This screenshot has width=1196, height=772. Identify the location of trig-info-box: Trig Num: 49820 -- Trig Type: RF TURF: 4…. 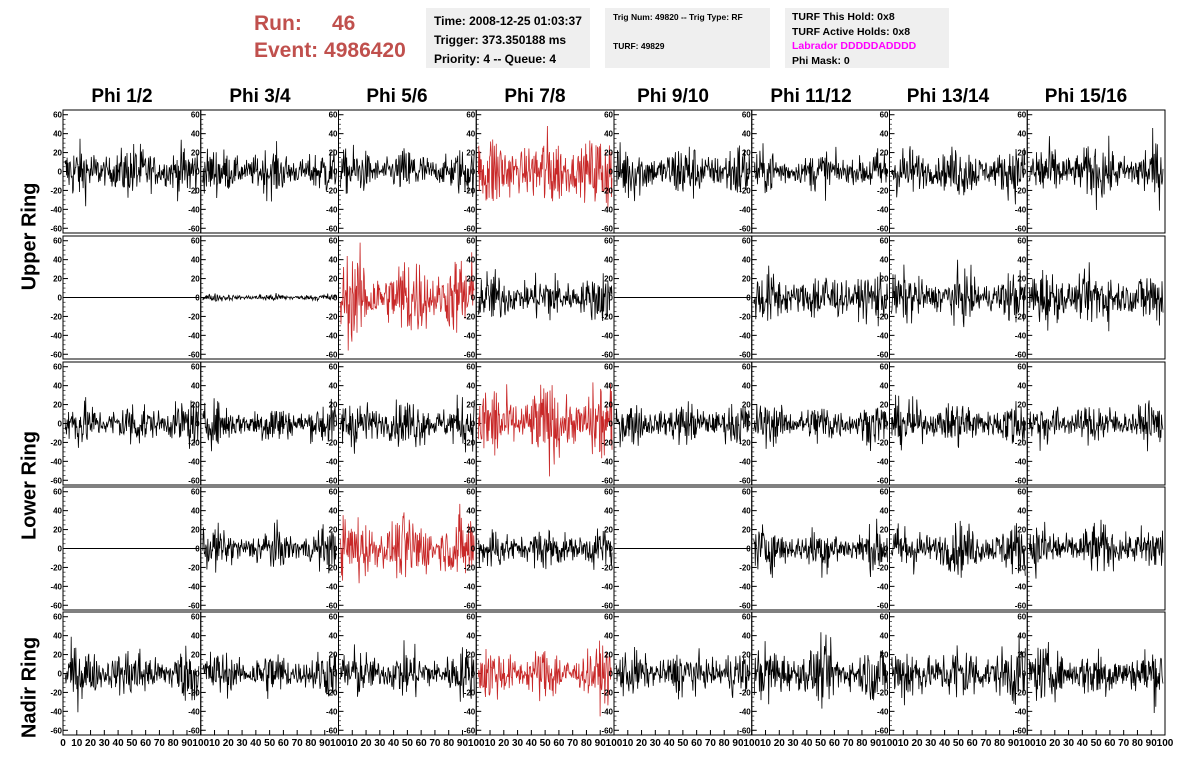
(687, 38).